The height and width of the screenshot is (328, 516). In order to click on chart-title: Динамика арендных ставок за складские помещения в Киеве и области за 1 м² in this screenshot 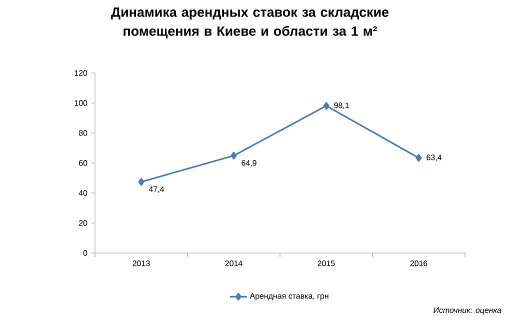, I will do `click(250, 23)`.